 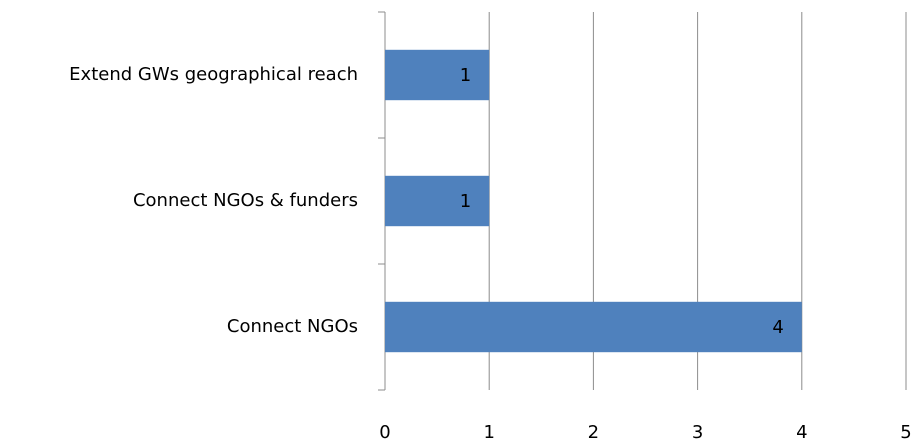 What do you see at coordinates (292, 326) in the screenshot?
I see `y-tick-label: Connect NGOs` at bounding box center [292, 326].